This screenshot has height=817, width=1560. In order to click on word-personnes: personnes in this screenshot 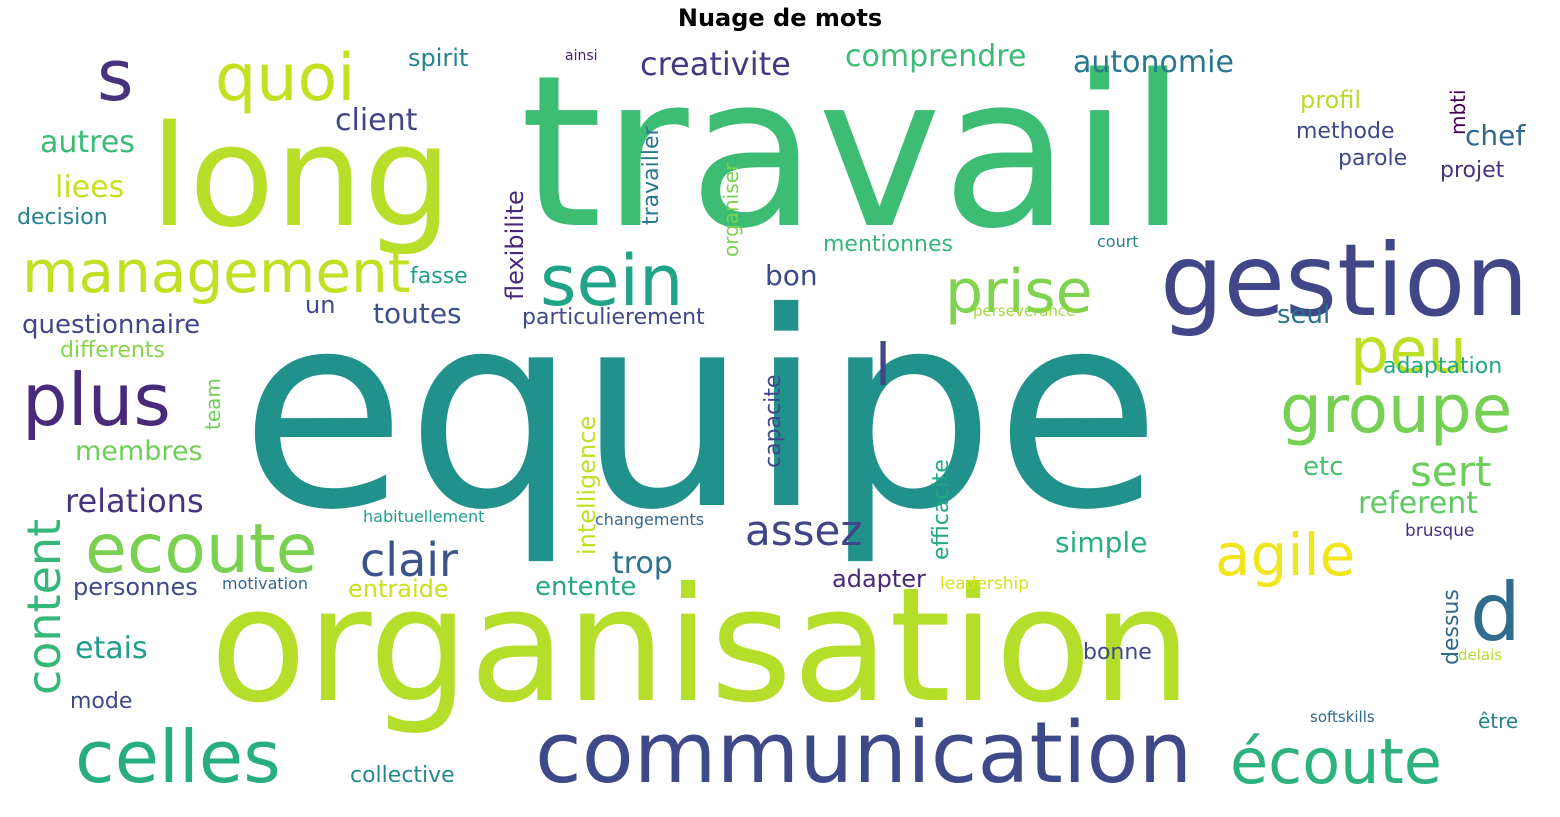, I will do `click(135, 587)`.